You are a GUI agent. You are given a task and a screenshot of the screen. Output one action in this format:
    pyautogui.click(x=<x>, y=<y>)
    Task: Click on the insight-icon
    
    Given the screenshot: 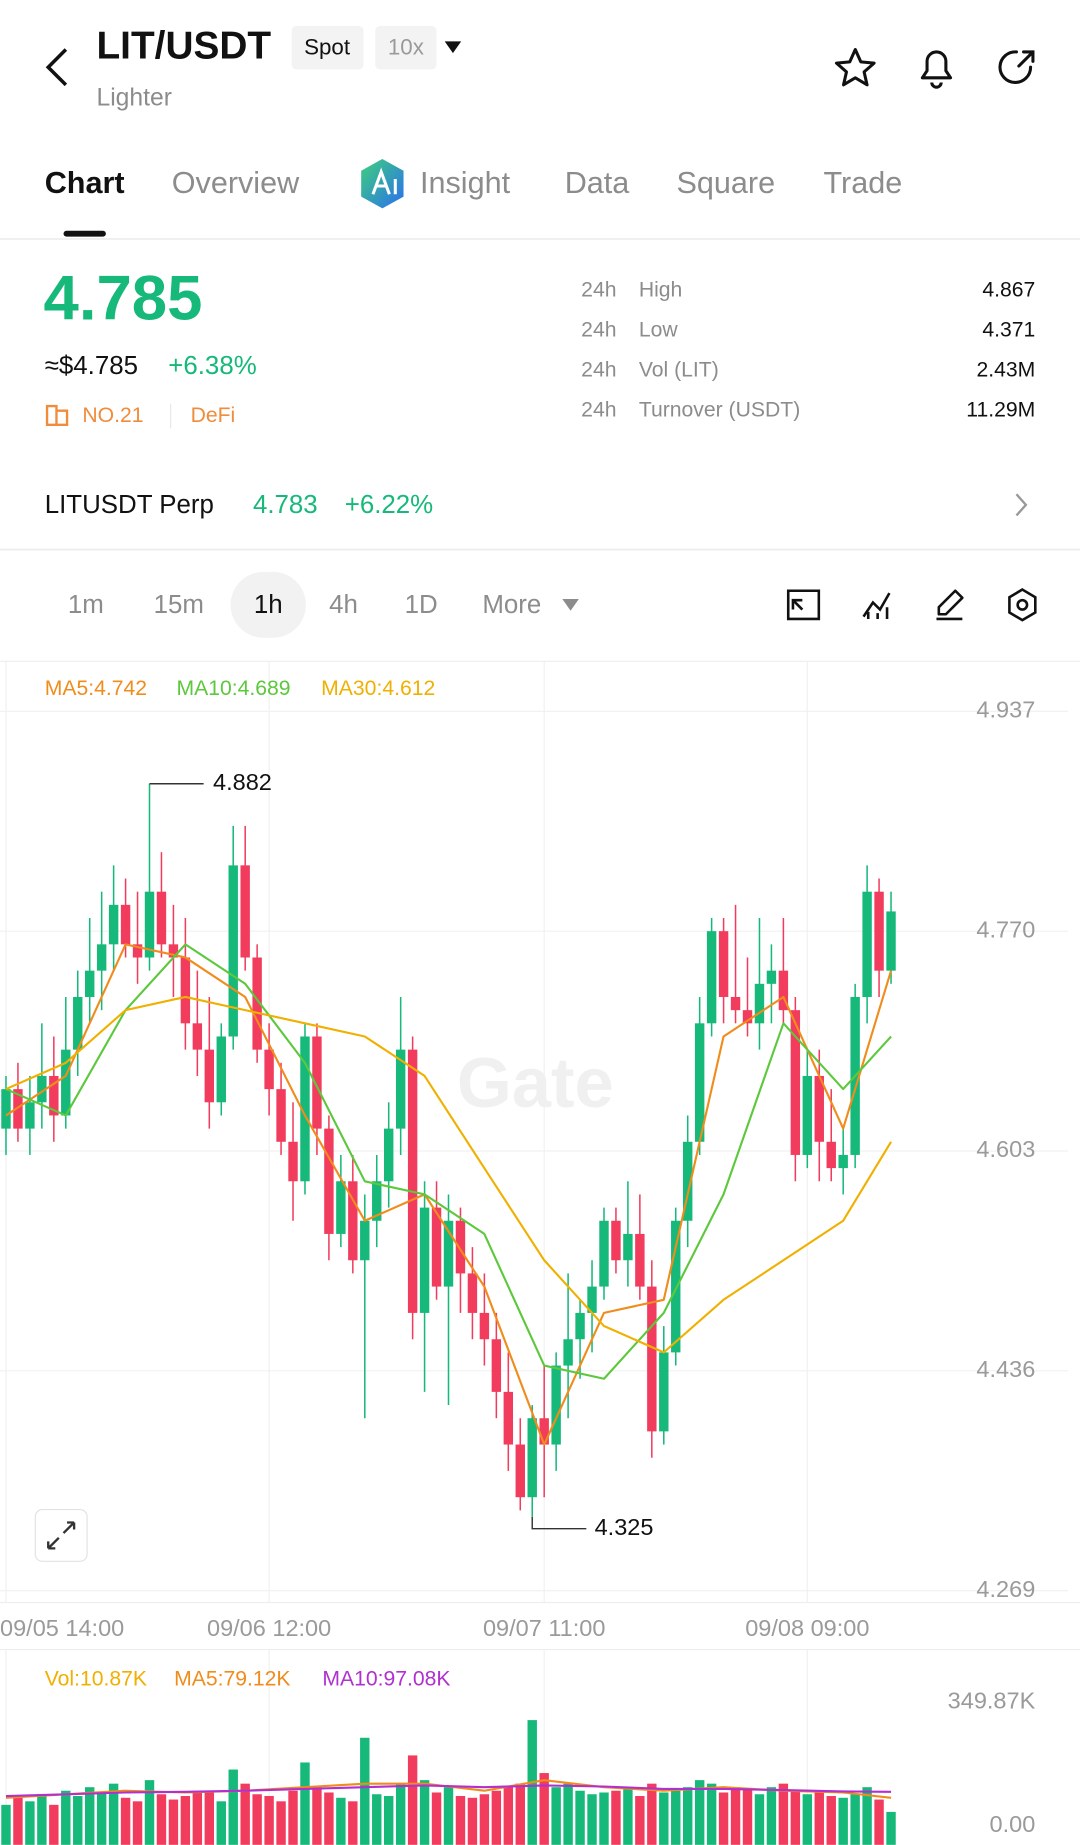 What is the action you would take?
    pyautogui.click(x=382, y=183)
    